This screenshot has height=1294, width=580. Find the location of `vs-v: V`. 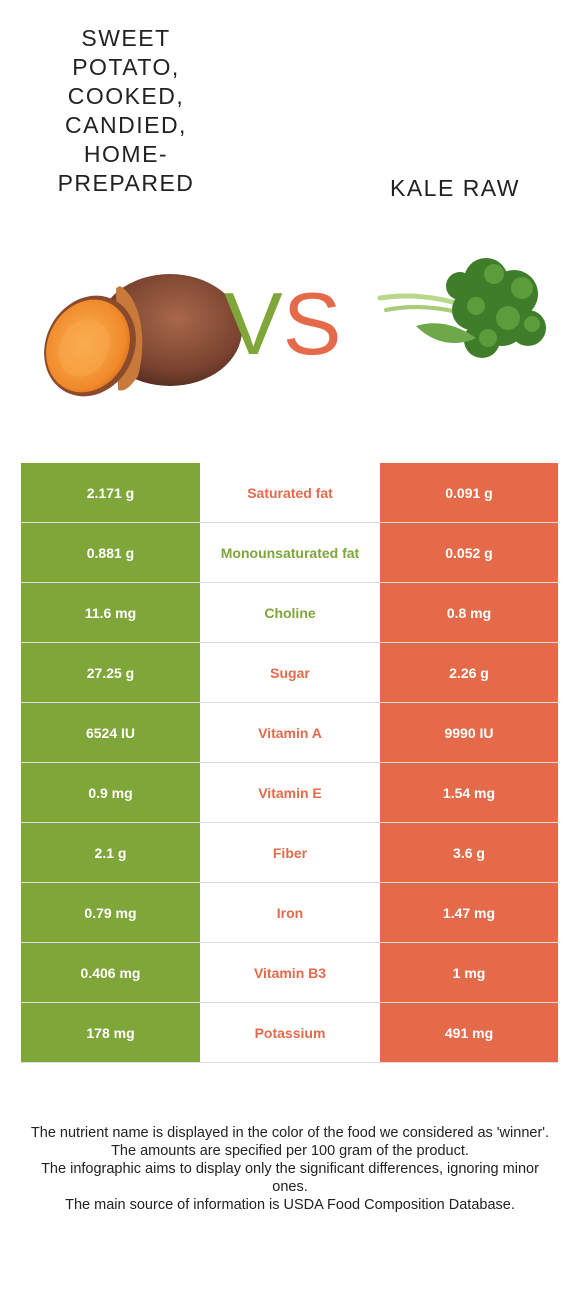

vs-v: V is located at coordinates (253, 323).